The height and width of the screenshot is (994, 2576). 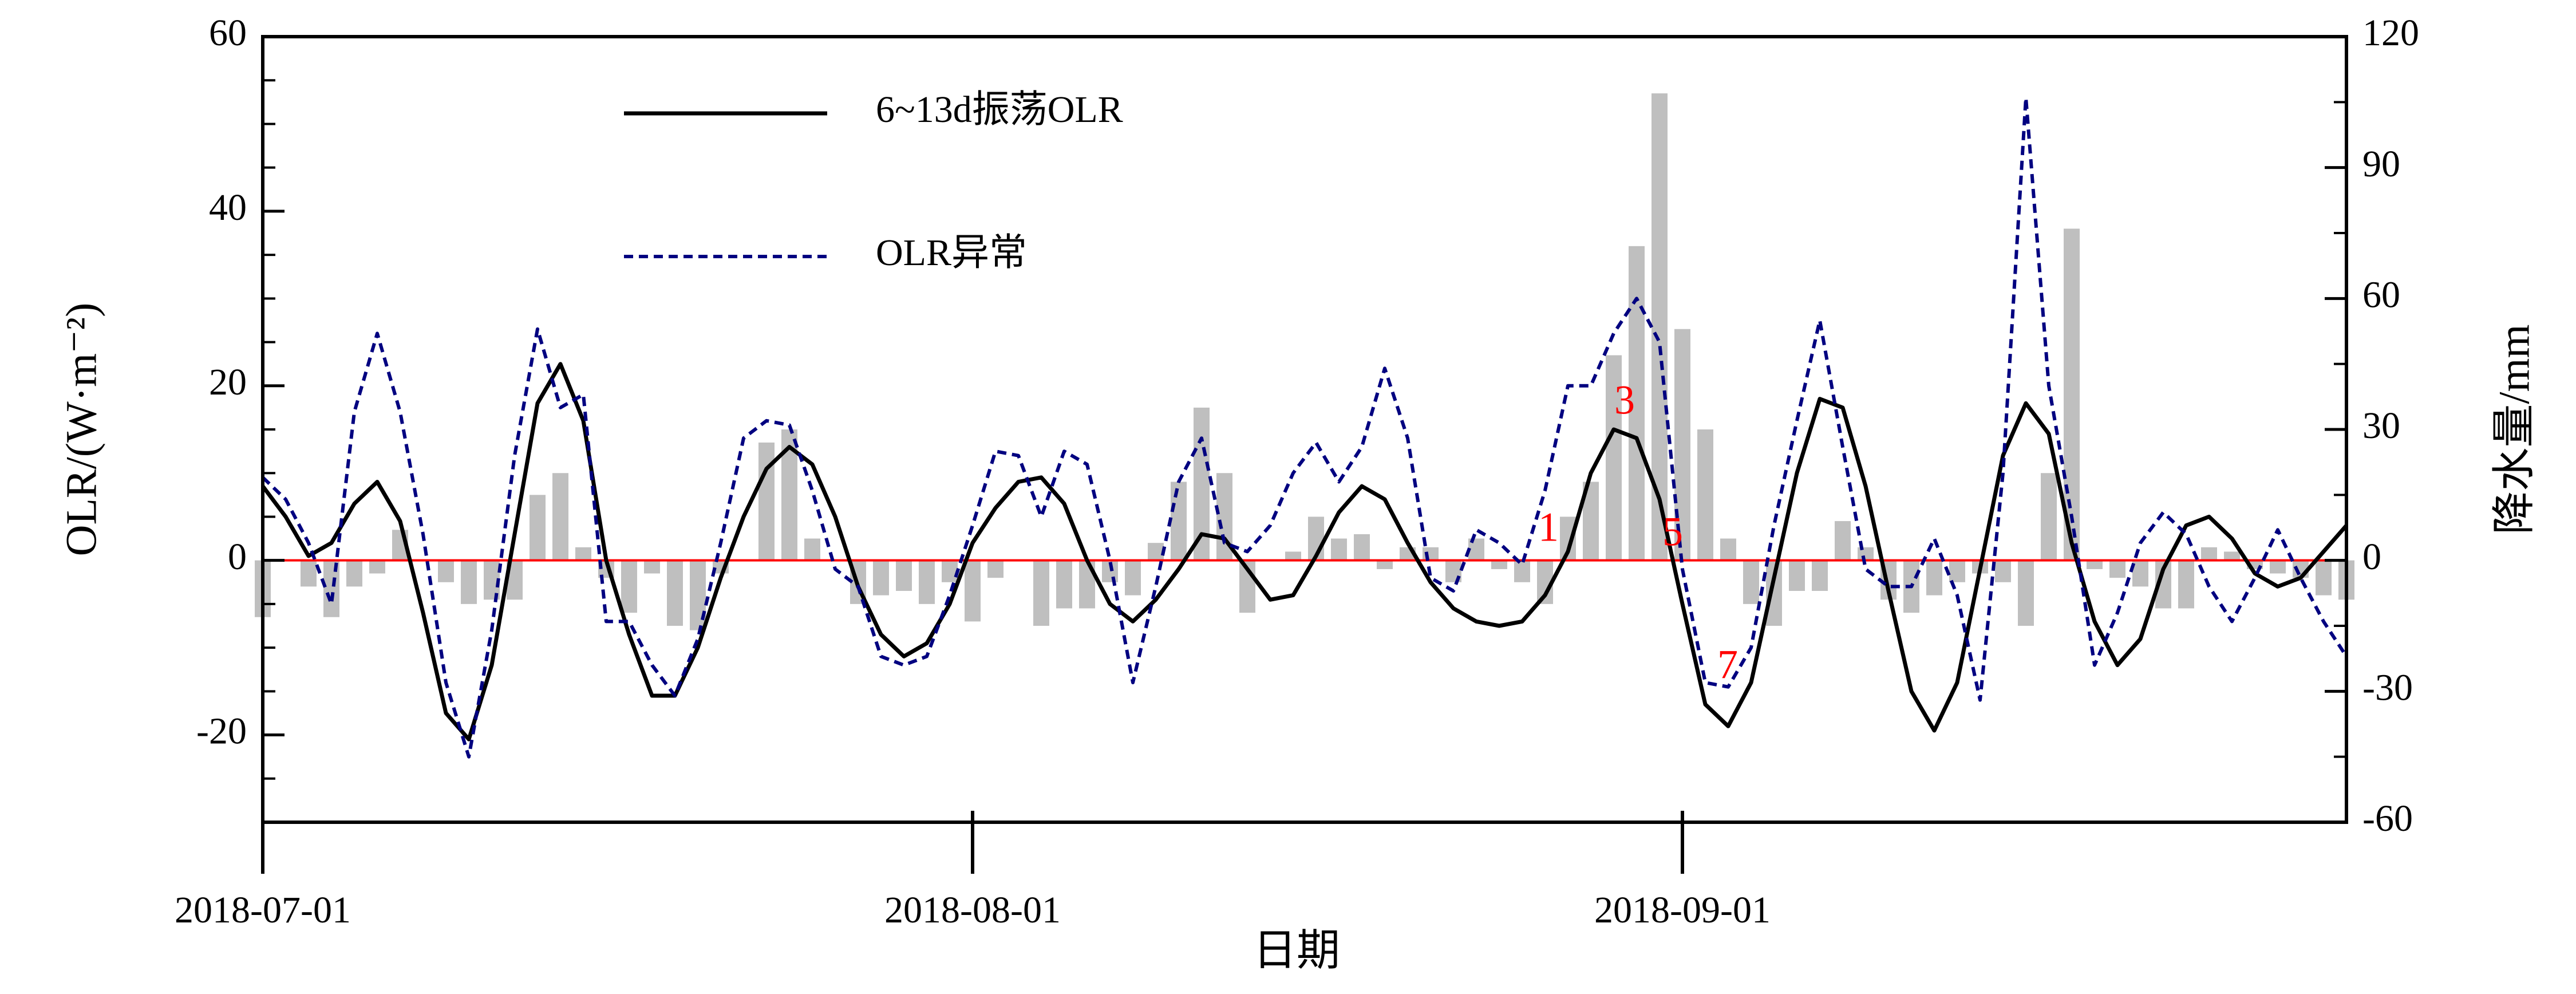 What do you see at coordinates (951, 253) in the screenshot?
I see `legend-label: OLR异常` at bounding box center [951, 253].